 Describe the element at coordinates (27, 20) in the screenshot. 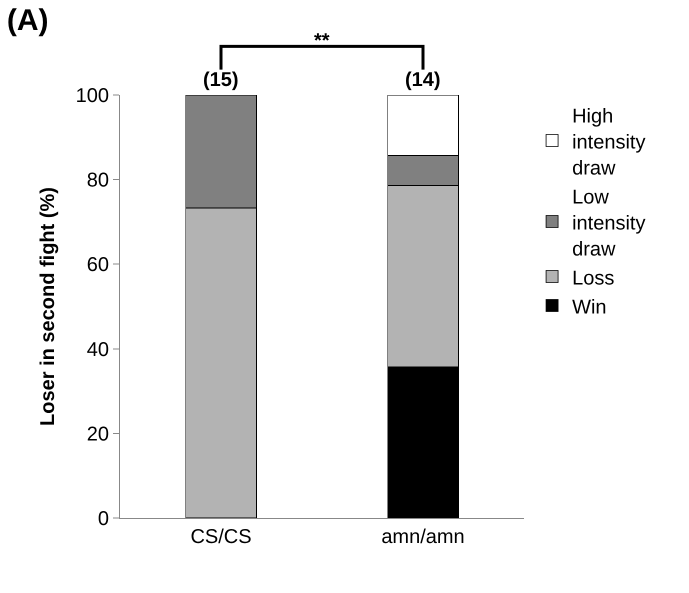

I see `chart-title: (A)` at that location.